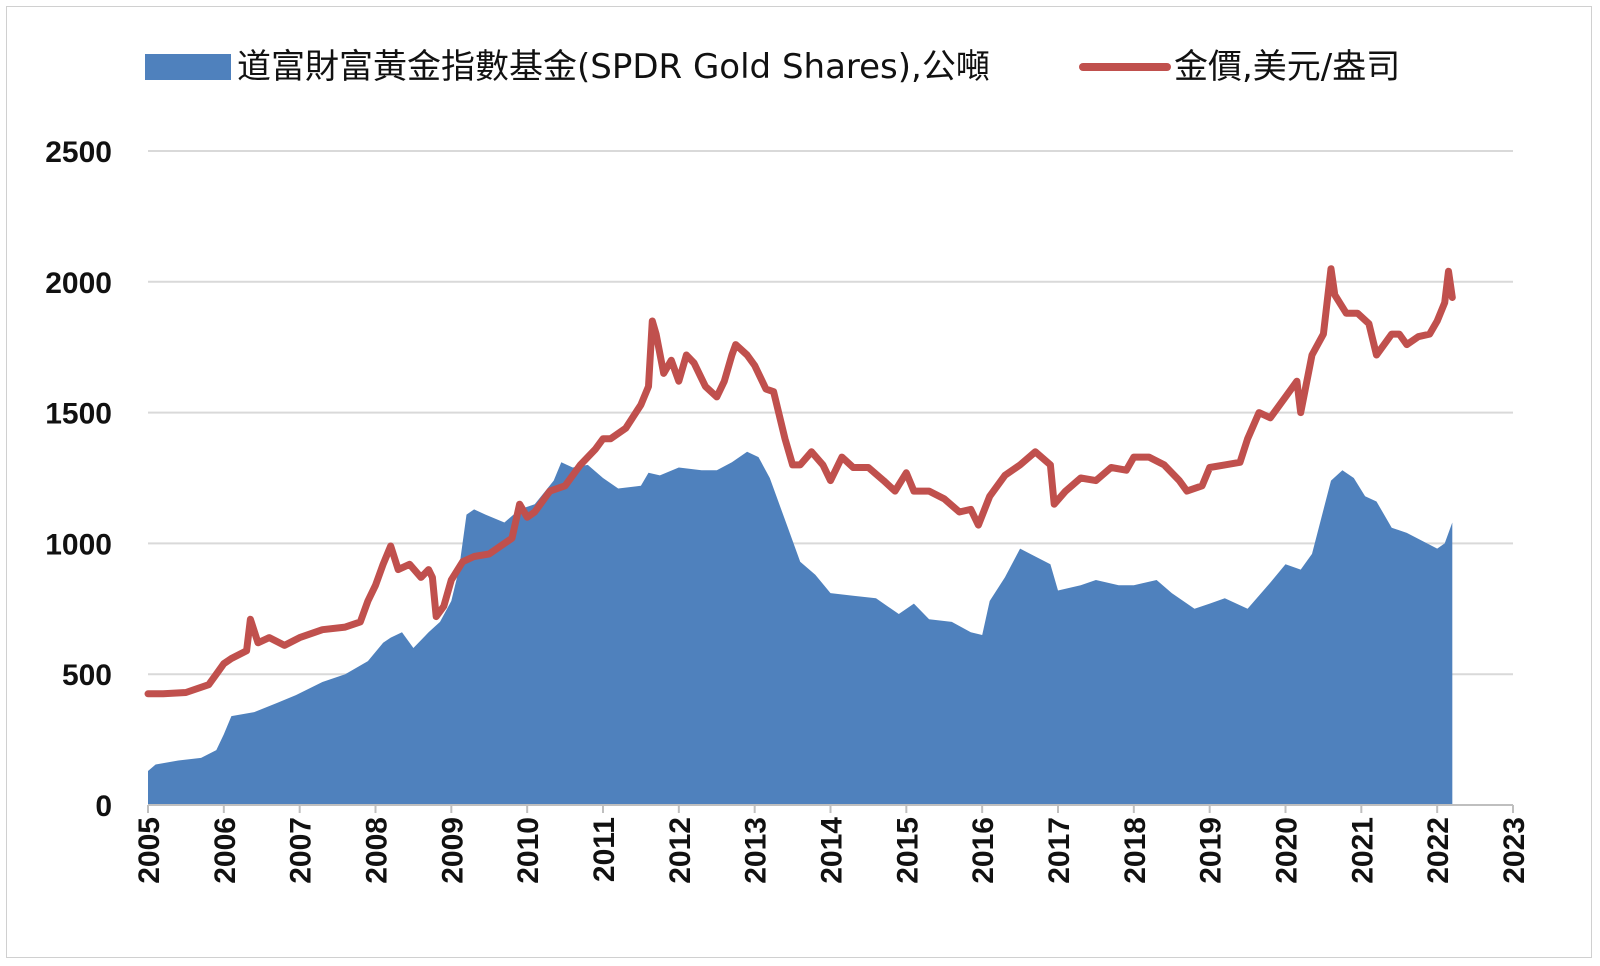 The image size is (1600, 966). I want to click on x-tick-label-2023: 2023, so click(1514, 850).